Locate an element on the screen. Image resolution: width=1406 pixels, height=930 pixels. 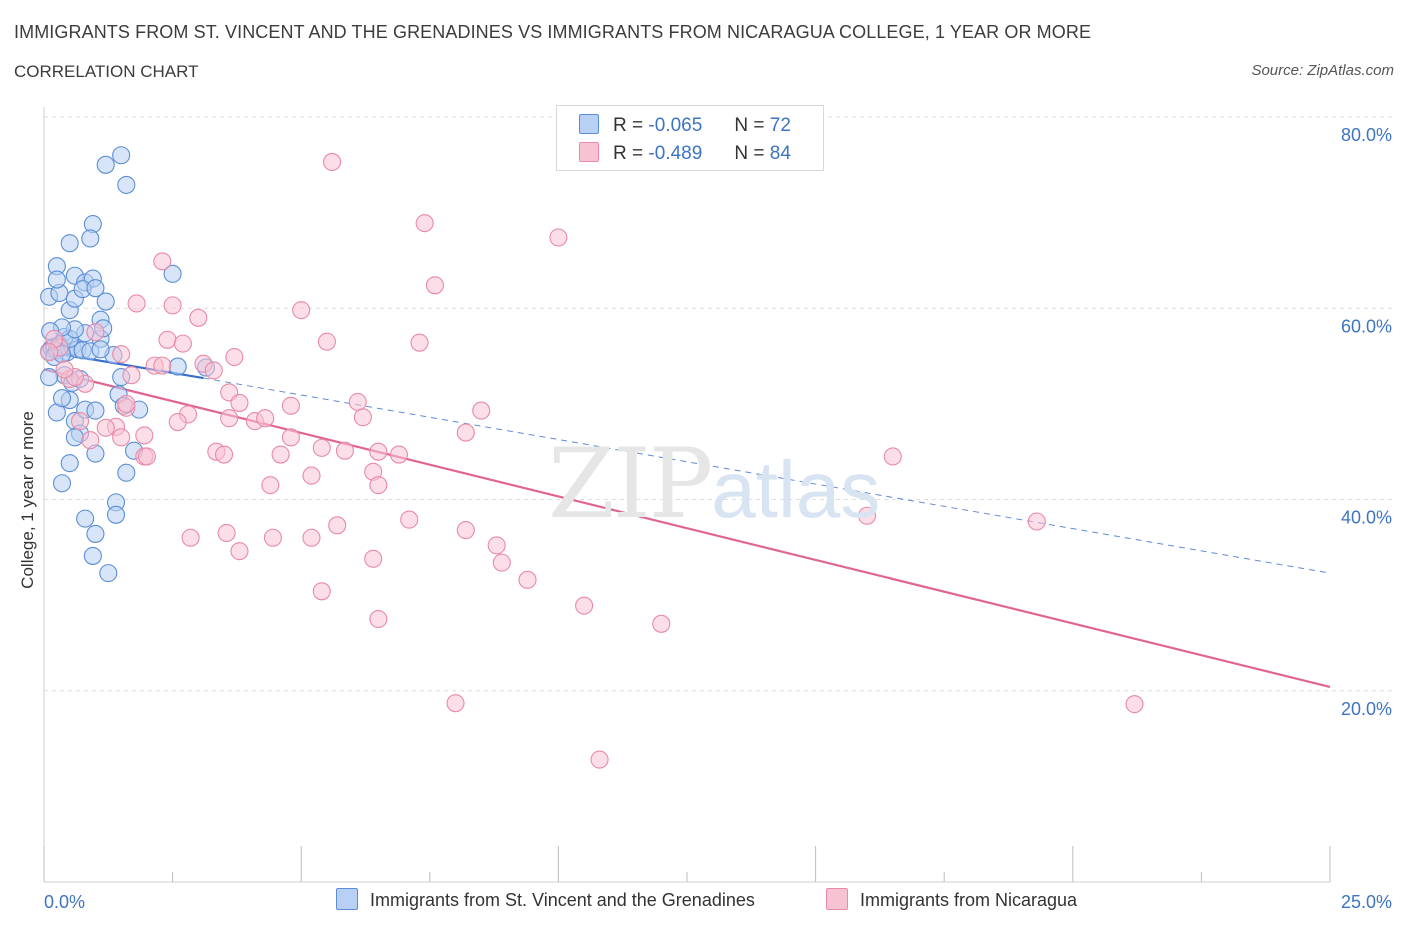
r-value: -0.489 is located at coordinates (675, 153).